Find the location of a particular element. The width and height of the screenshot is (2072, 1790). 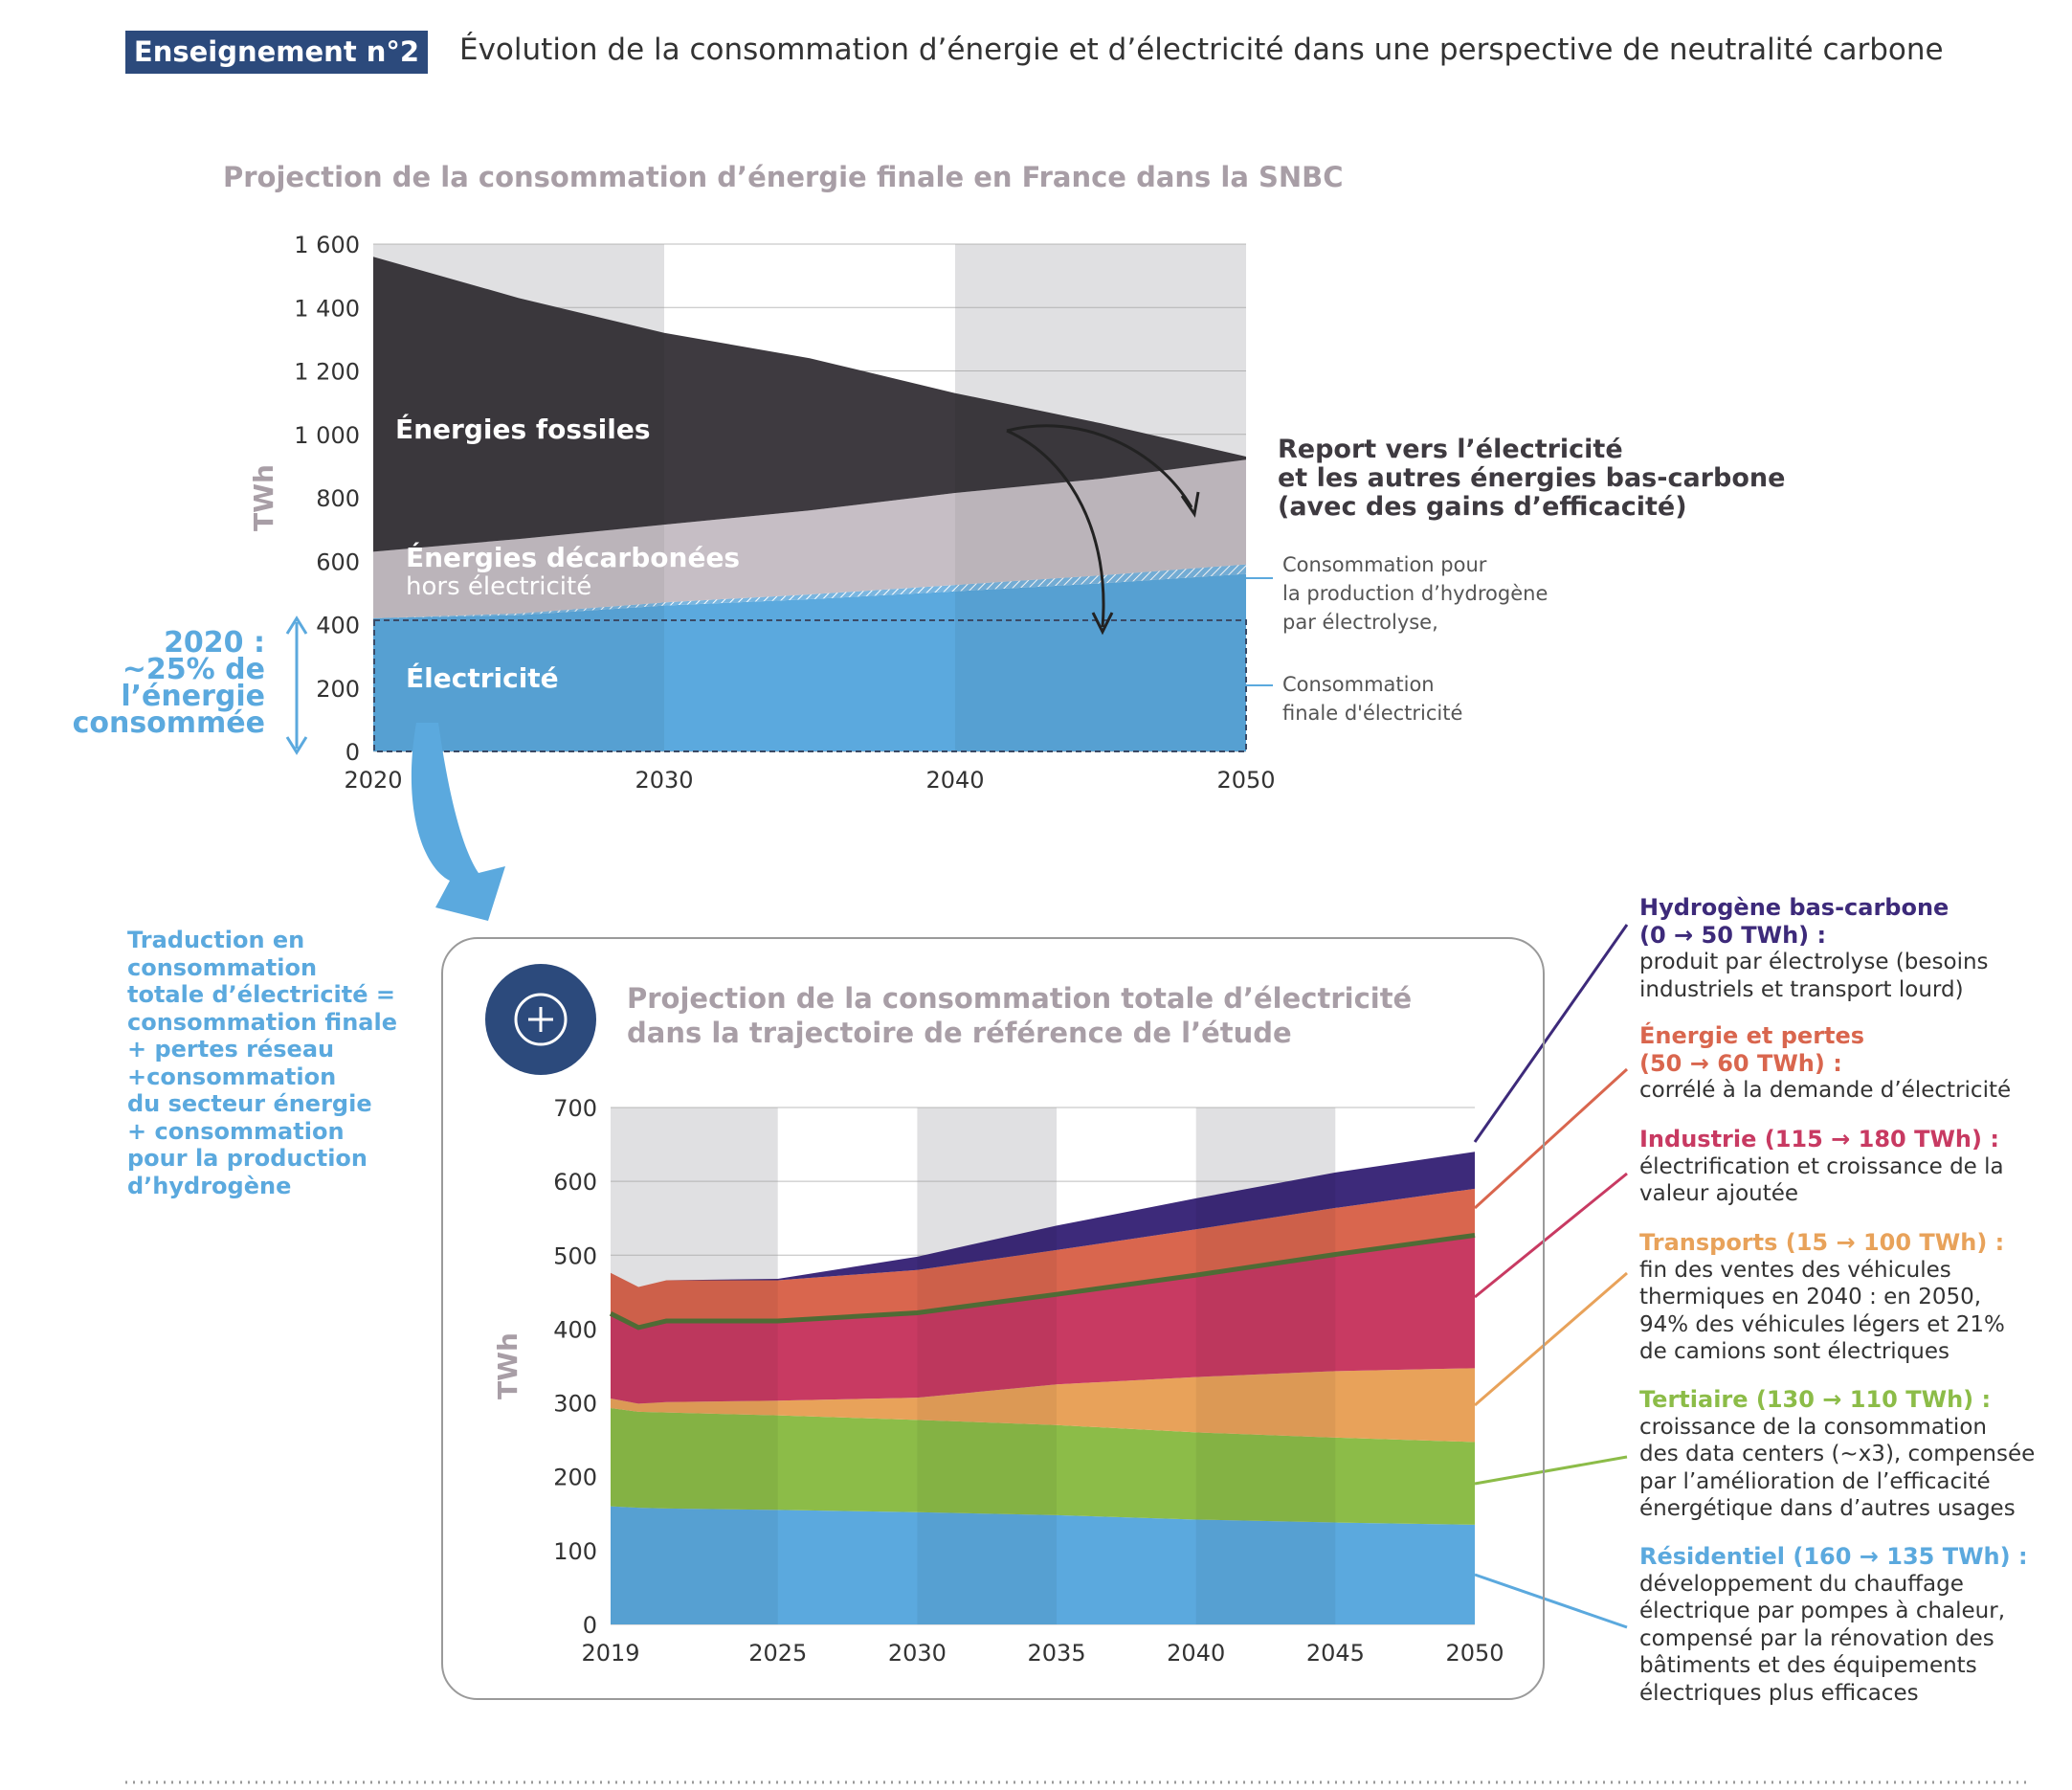

x-tick-label: 2025 is located at coordinates (778, 1653).